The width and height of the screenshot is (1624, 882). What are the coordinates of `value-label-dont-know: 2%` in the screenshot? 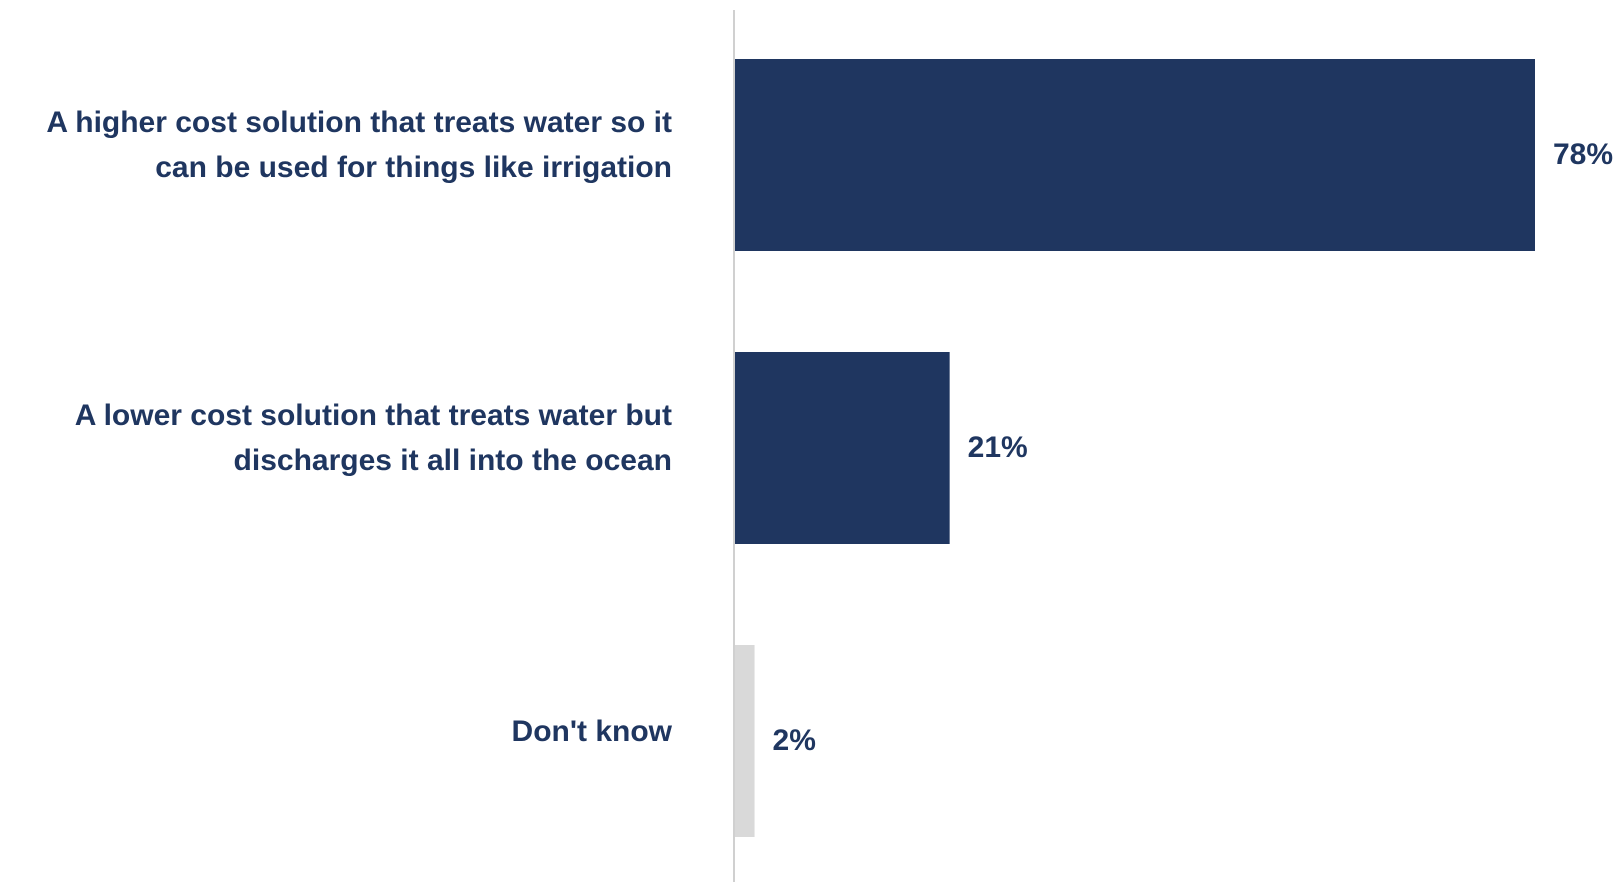 It's located at (794, 740).